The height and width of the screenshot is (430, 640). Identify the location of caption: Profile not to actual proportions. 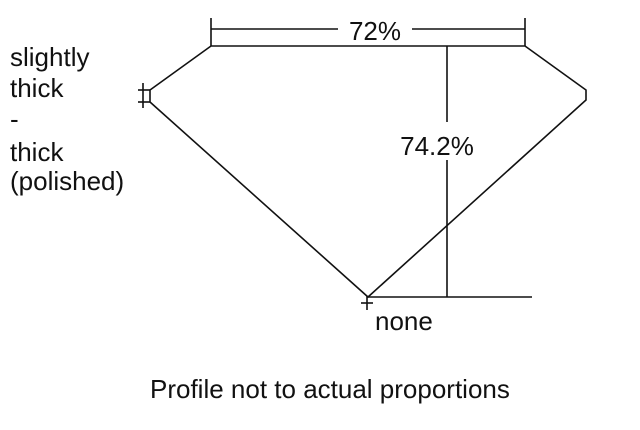
(330, 389).